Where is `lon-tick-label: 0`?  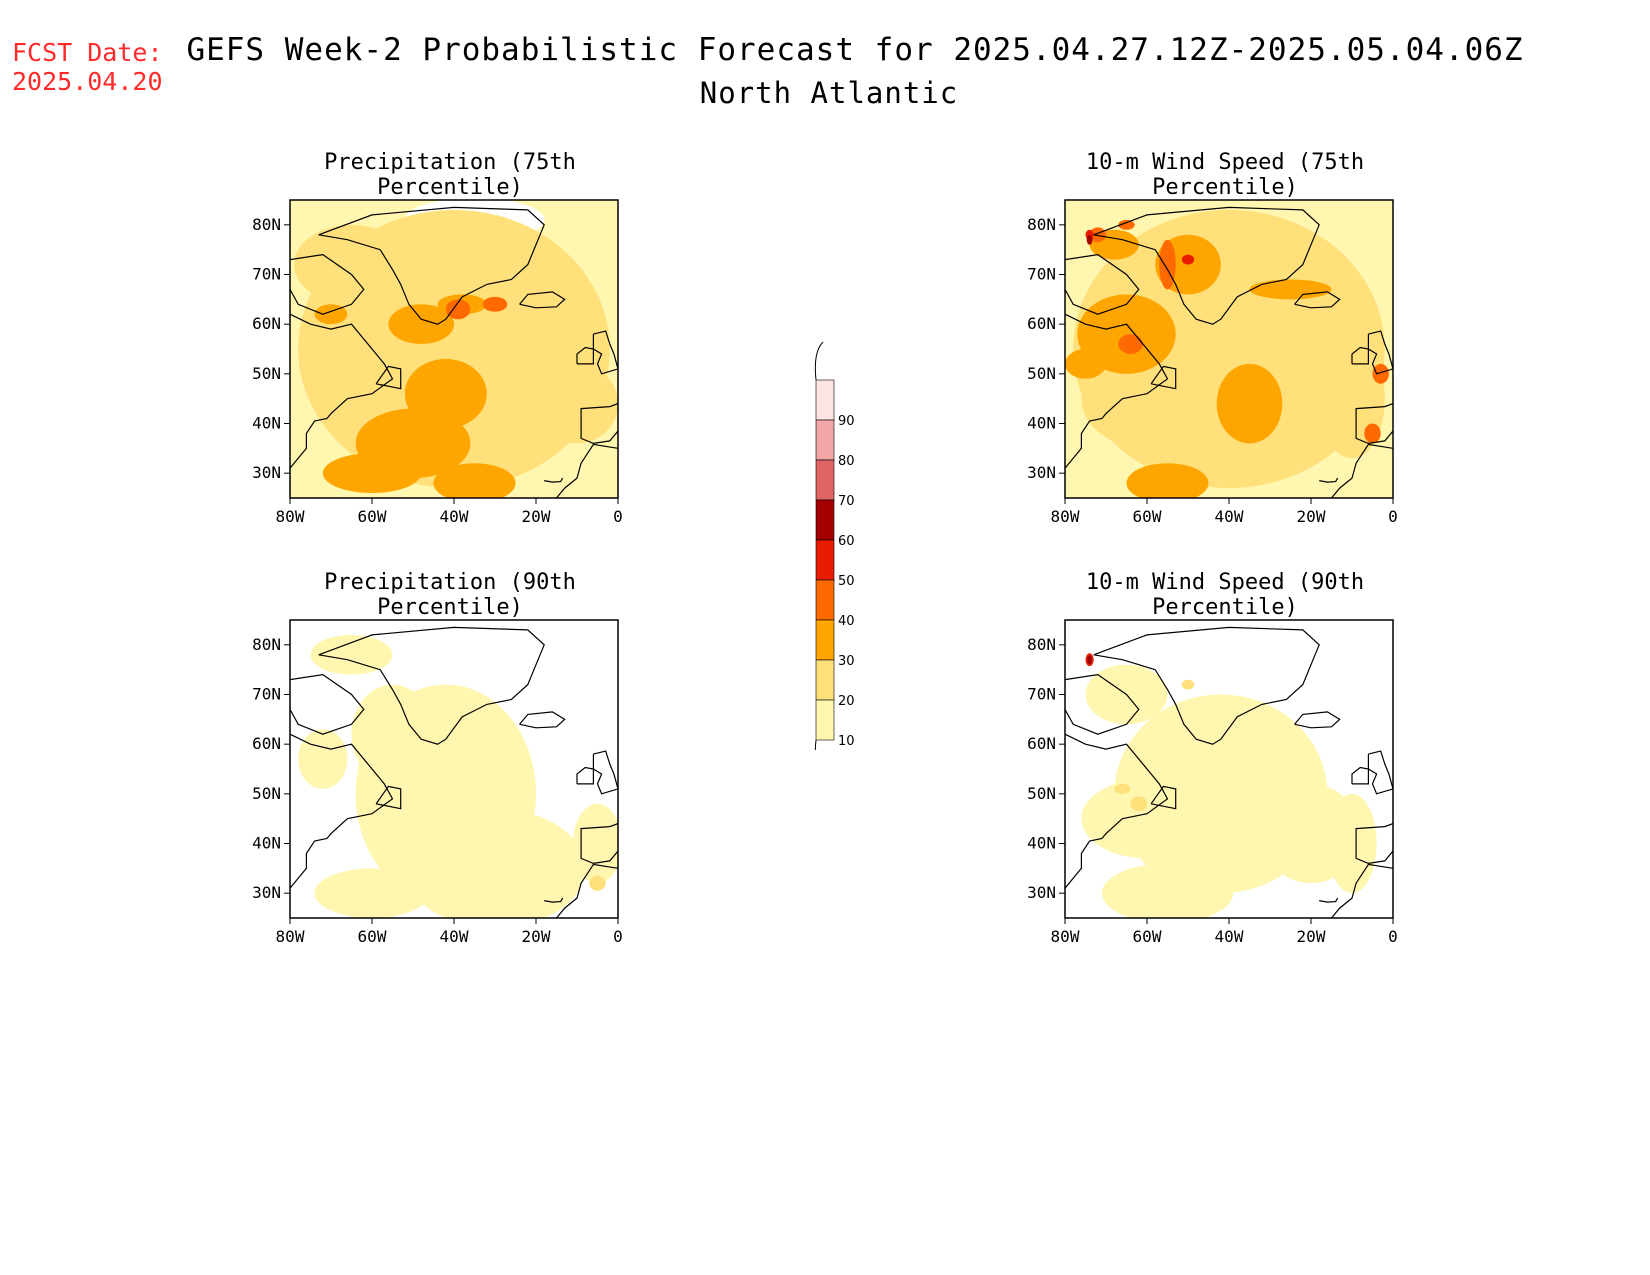 lon-tick-label: 0 is located at coordinates (1393, 516).